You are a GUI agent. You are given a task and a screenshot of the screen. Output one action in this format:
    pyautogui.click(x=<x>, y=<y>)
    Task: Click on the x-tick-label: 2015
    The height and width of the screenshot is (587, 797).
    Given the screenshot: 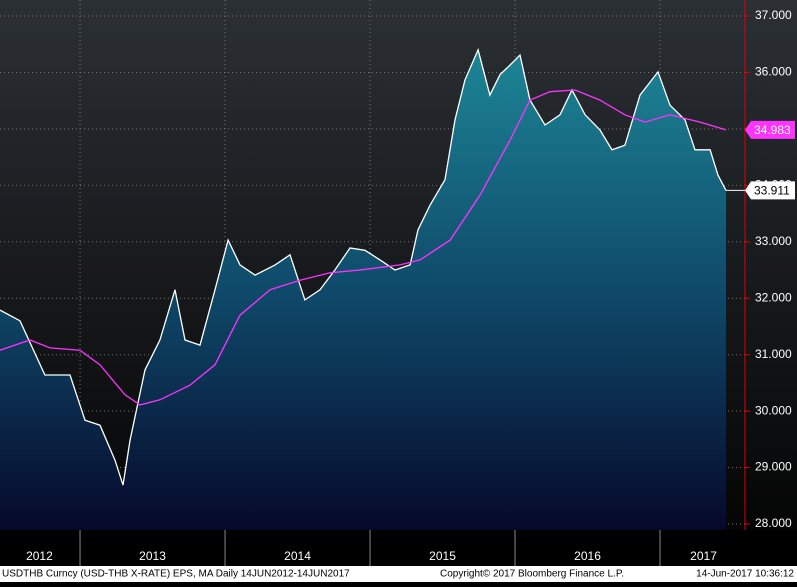 What is the action you would take?
    pyautogui.click(x=442, y=556)
    